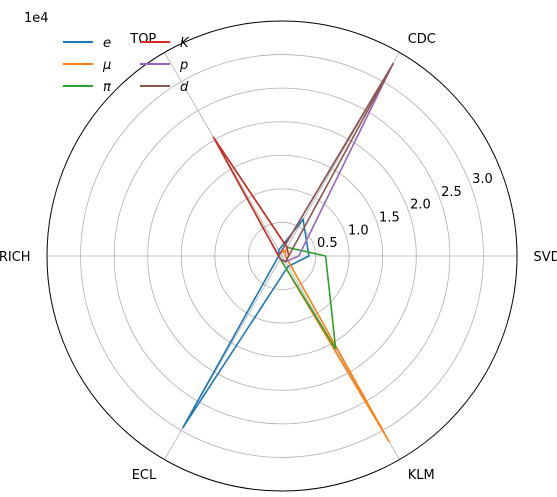 The height and width of the screenshot is (497, 557). Describe the element at coordinates (107, 43) in the screenshot. I see `legend-label: e` at that location.